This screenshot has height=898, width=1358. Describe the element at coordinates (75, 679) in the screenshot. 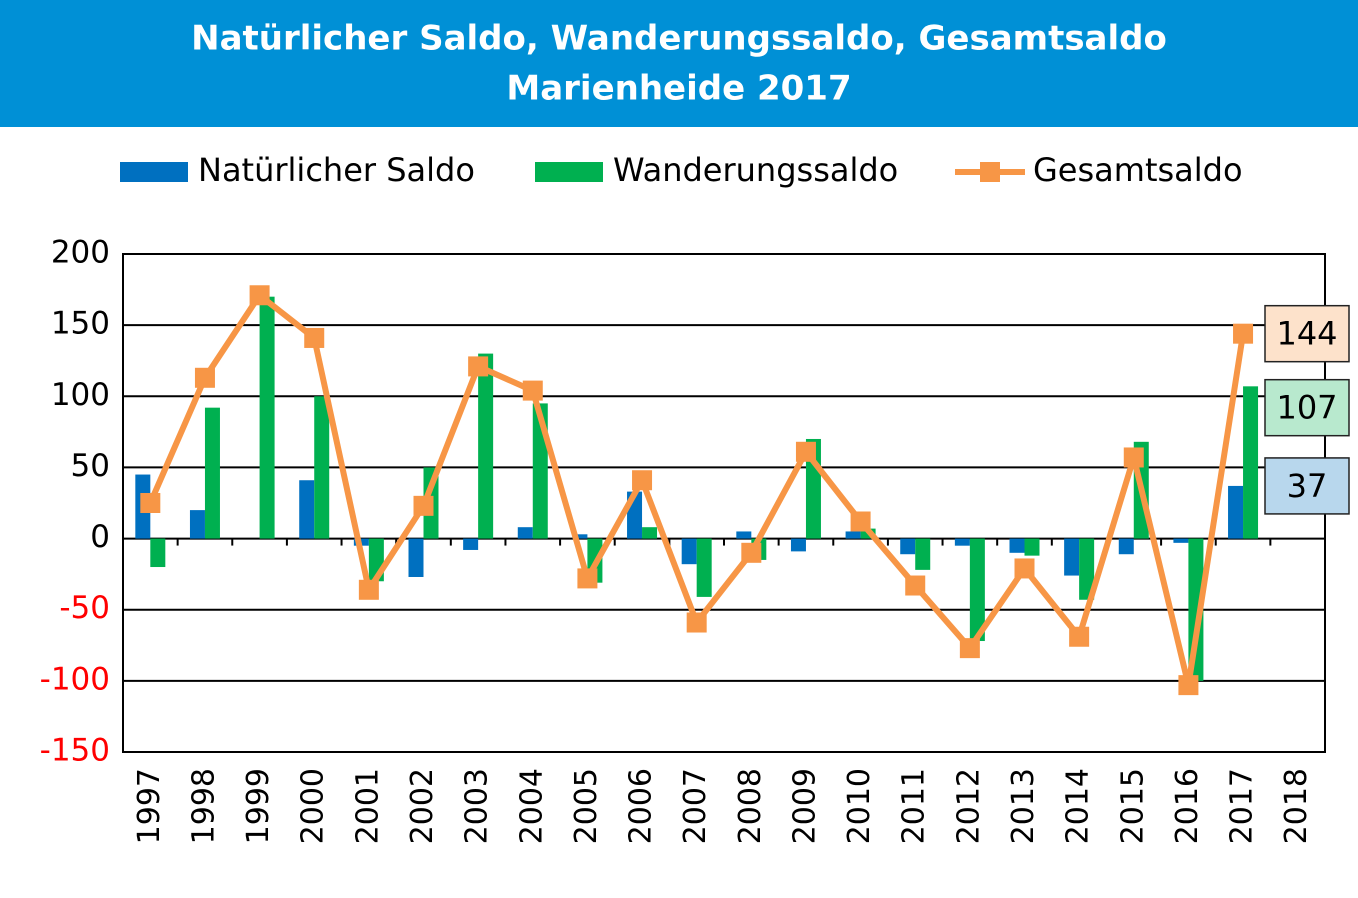

I see `y-tick-label: -100` at that location.